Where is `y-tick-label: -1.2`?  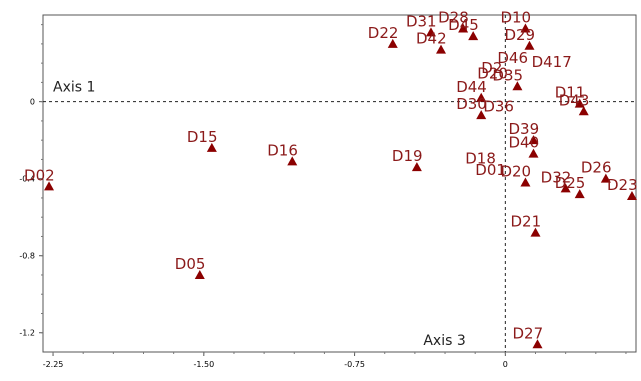 y-tick-label: -1.2 is located at coordinates (27, 333).